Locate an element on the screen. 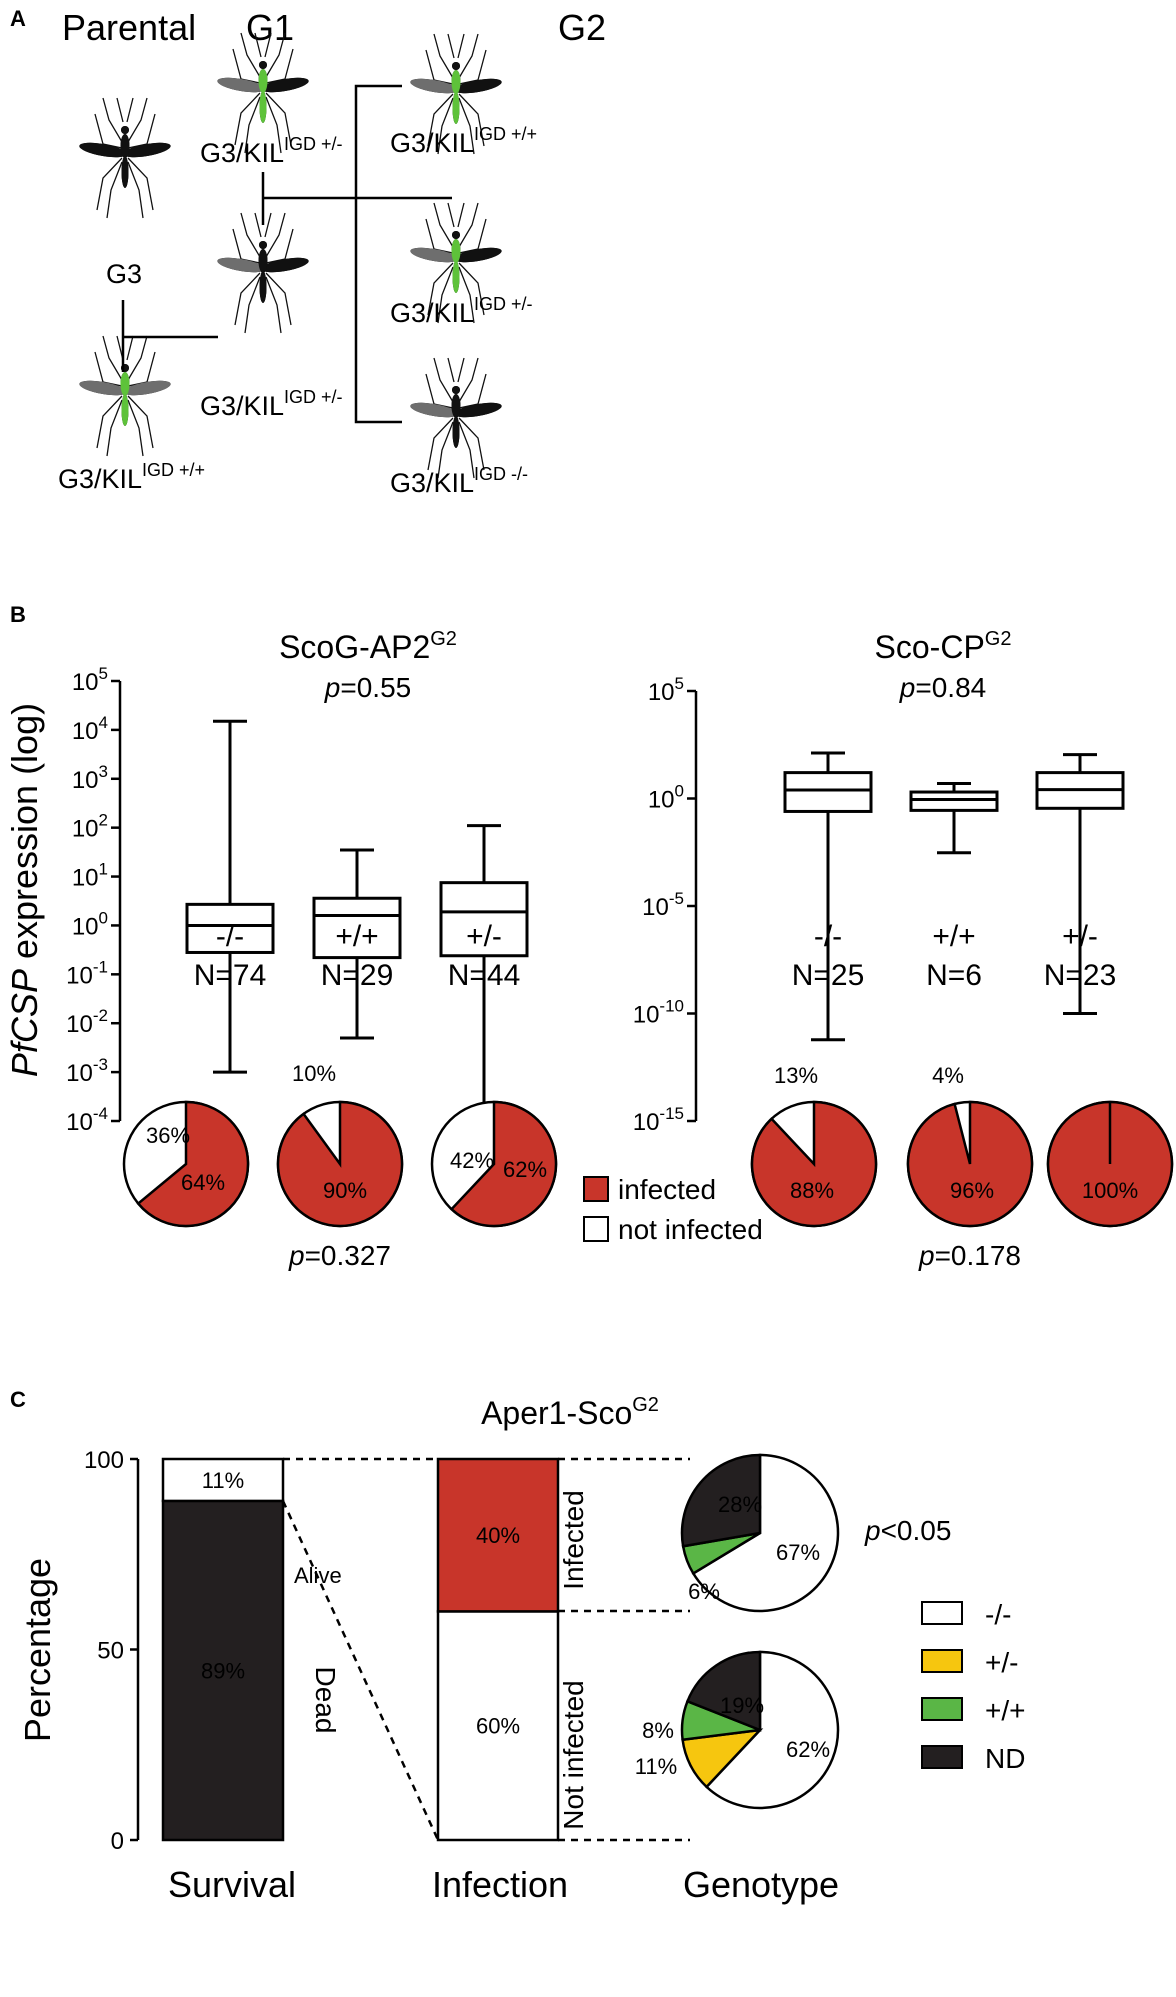 The height and width of the screenshot is (1997, 1176). mosquito-parental-g3-abdomen is located at coordinates (125, 172).